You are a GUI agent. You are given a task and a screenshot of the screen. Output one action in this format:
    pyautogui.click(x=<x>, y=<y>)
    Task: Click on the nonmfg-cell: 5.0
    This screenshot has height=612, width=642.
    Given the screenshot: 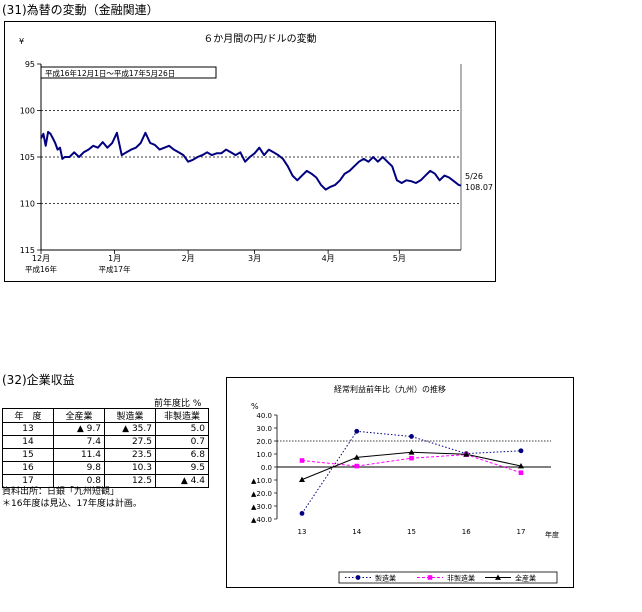 What is the action you would take?
    pyautogui.click(x=182, y=429)
    